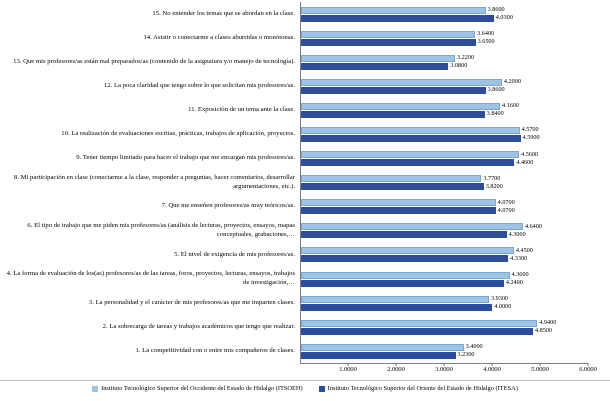 The width and height of the screenshot is (610, 401). Describe the element at coordinates (514, 282) in the screenshot. I see `value-label: 4.2400` at that location.